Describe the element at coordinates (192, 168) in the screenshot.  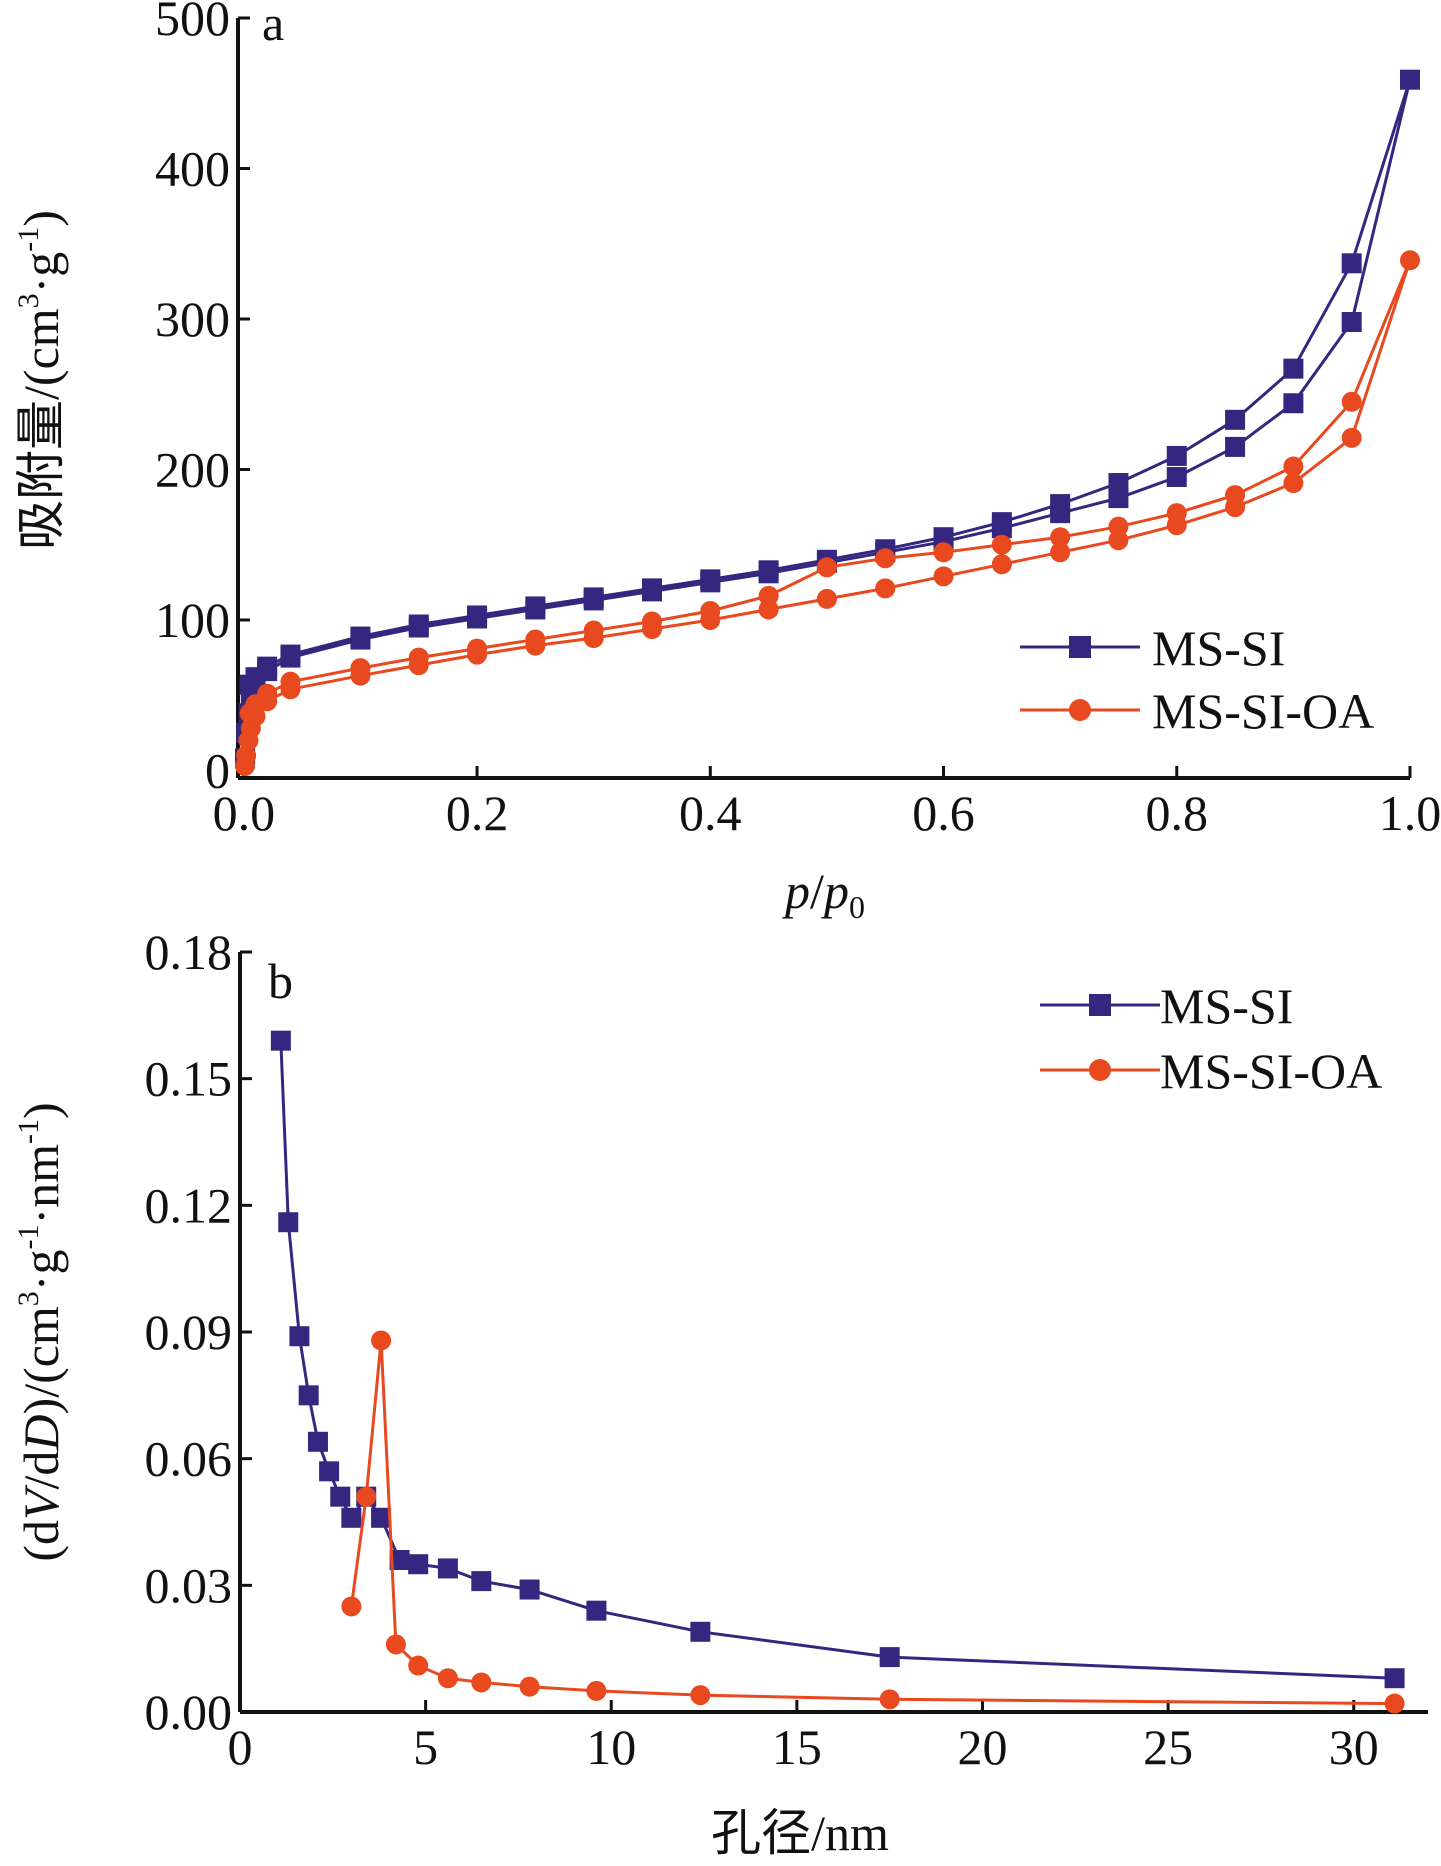
I see `panel-a-y-tick-label: 400` at that location.